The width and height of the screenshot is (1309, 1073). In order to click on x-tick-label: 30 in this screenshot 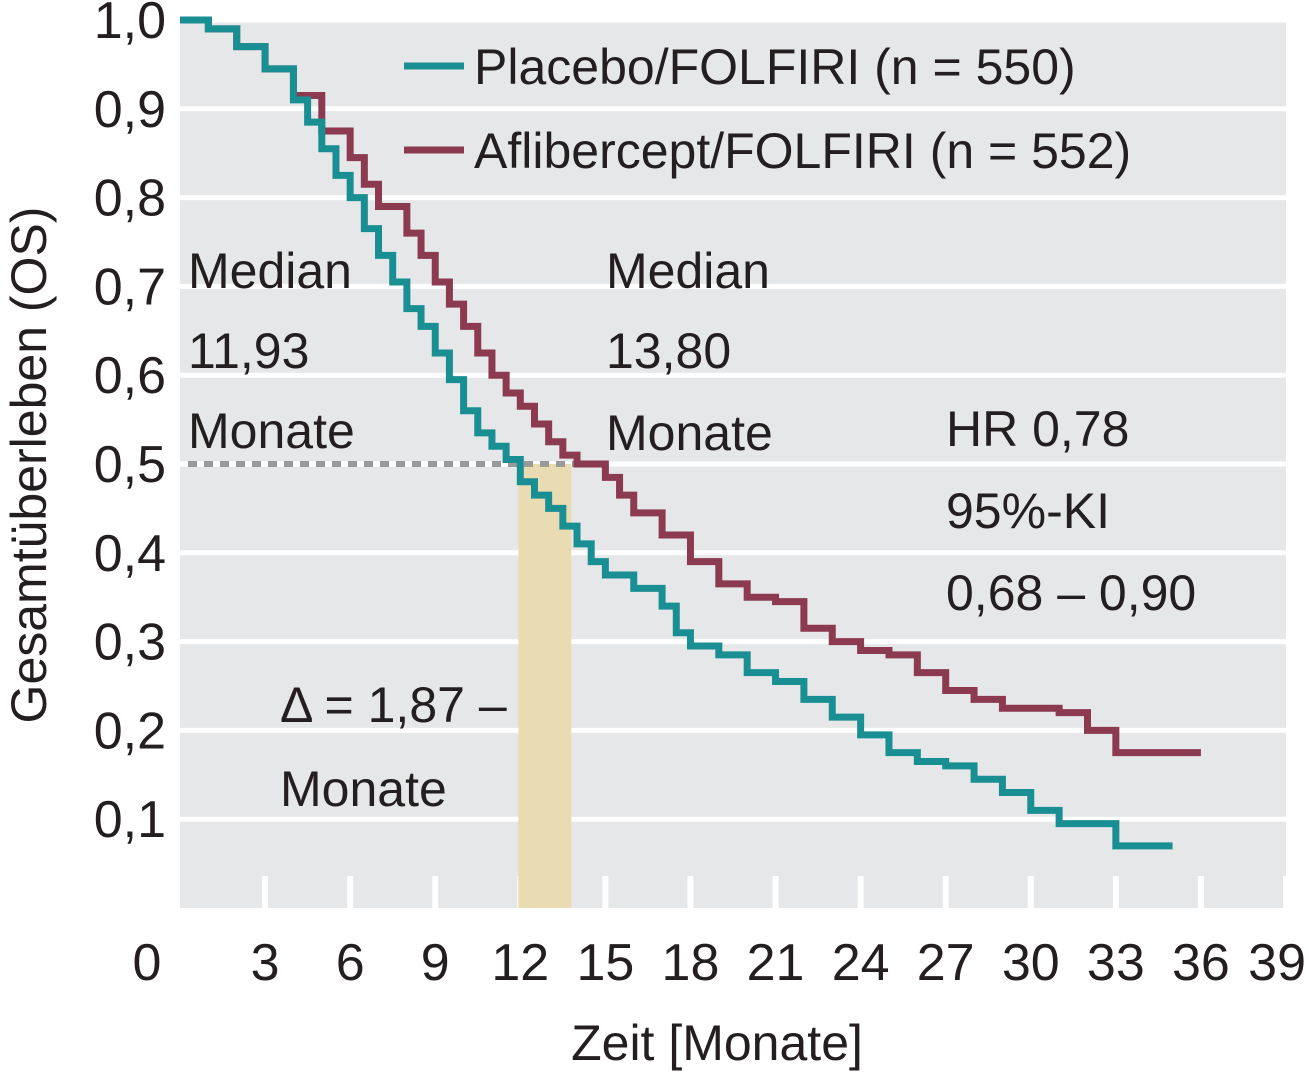, I will do `click(1031, 963)`.